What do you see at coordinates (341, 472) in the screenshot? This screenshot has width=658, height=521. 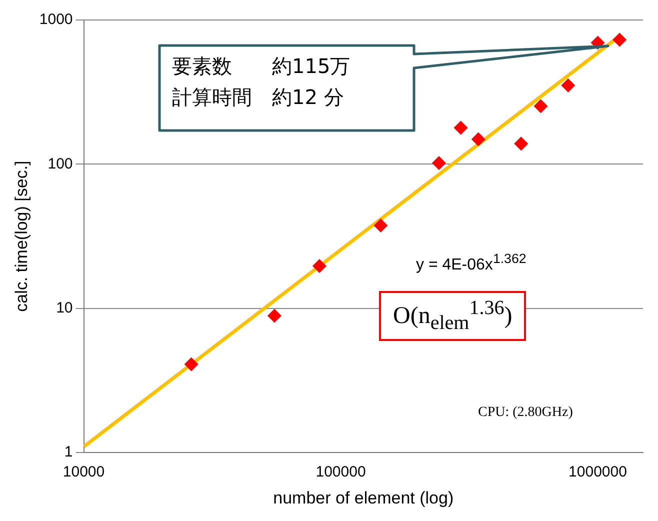 I see `x-tick-label: 100000` at bounding box center [341, 472].